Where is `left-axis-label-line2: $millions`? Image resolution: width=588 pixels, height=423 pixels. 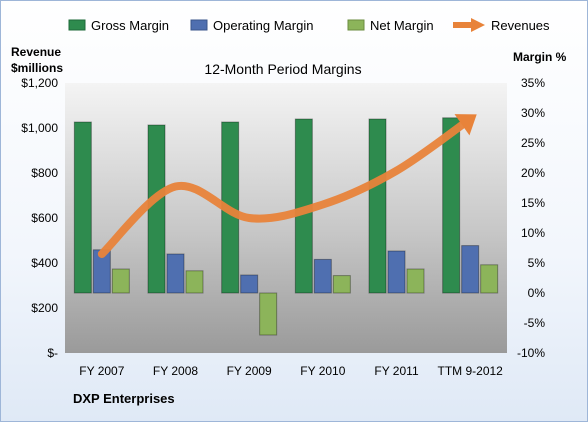 left-axis-label-line2: $millions is located at coordinates (37, 68).